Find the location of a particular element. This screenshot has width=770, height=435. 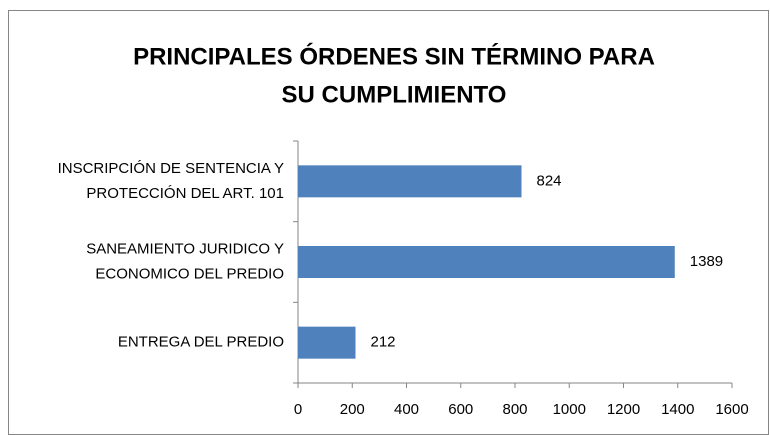

y-tick-label: ECONOMICO DEL PREDIO is located at coordinates (189, 273).